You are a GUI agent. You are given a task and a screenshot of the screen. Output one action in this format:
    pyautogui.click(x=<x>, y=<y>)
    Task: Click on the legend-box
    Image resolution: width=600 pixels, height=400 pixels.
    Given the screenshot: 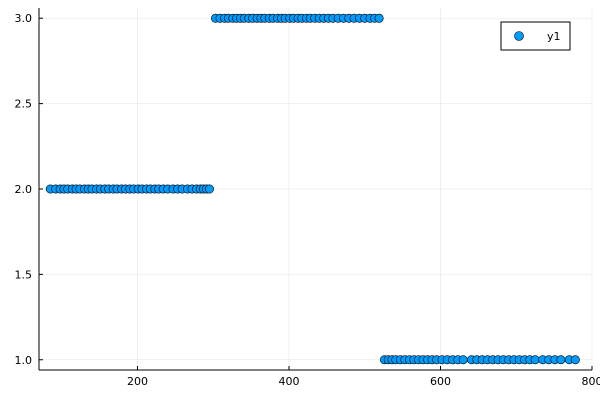 What is the action you would take?
    pyautogui.click(x=535, y=36)
    